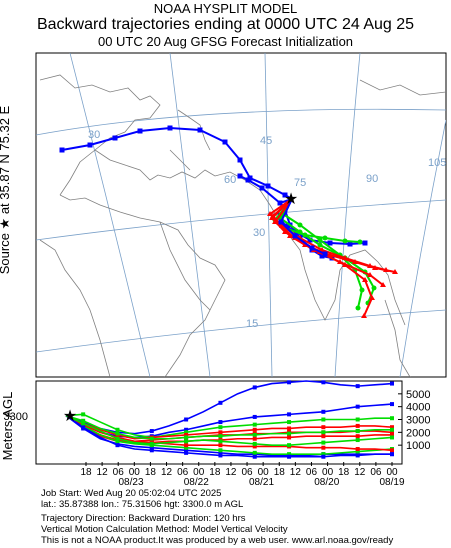 The width and height of the screenshot is (451, 548). Describe the element at coordinates (418, 446) in the screenshot. I see `y-tick-label: 1000` at that location.